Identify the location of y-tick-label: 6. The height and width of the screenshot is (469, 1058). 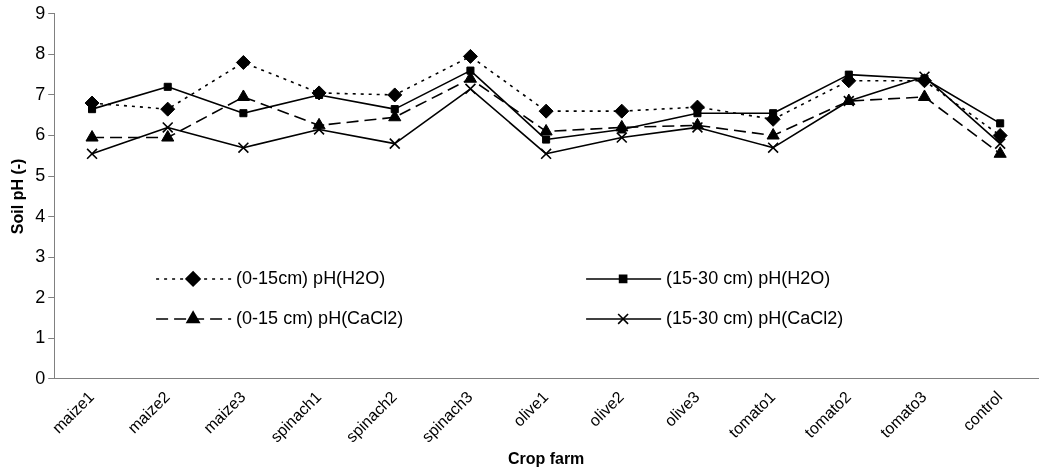
(40, 134).